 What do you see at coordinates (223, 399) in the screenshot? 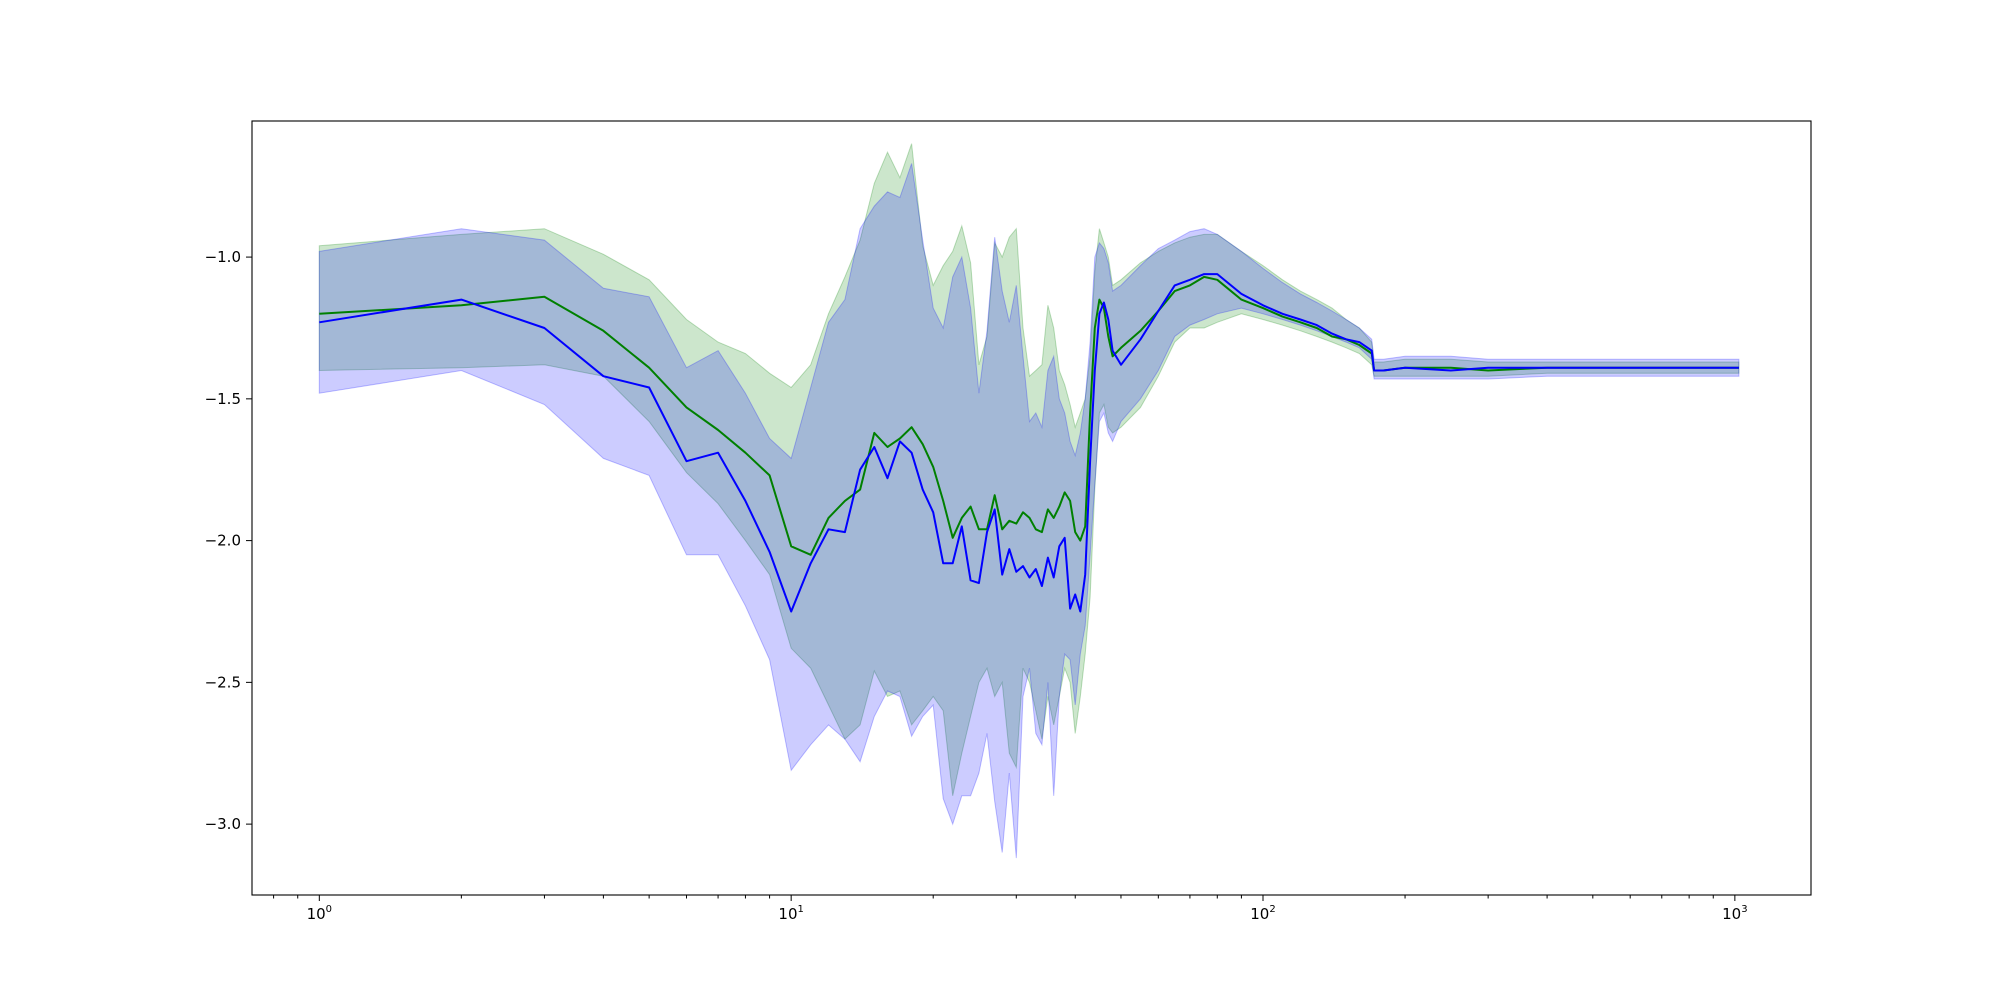
I see `y-tick-label: −1.5` at bounding box center [223, 399].